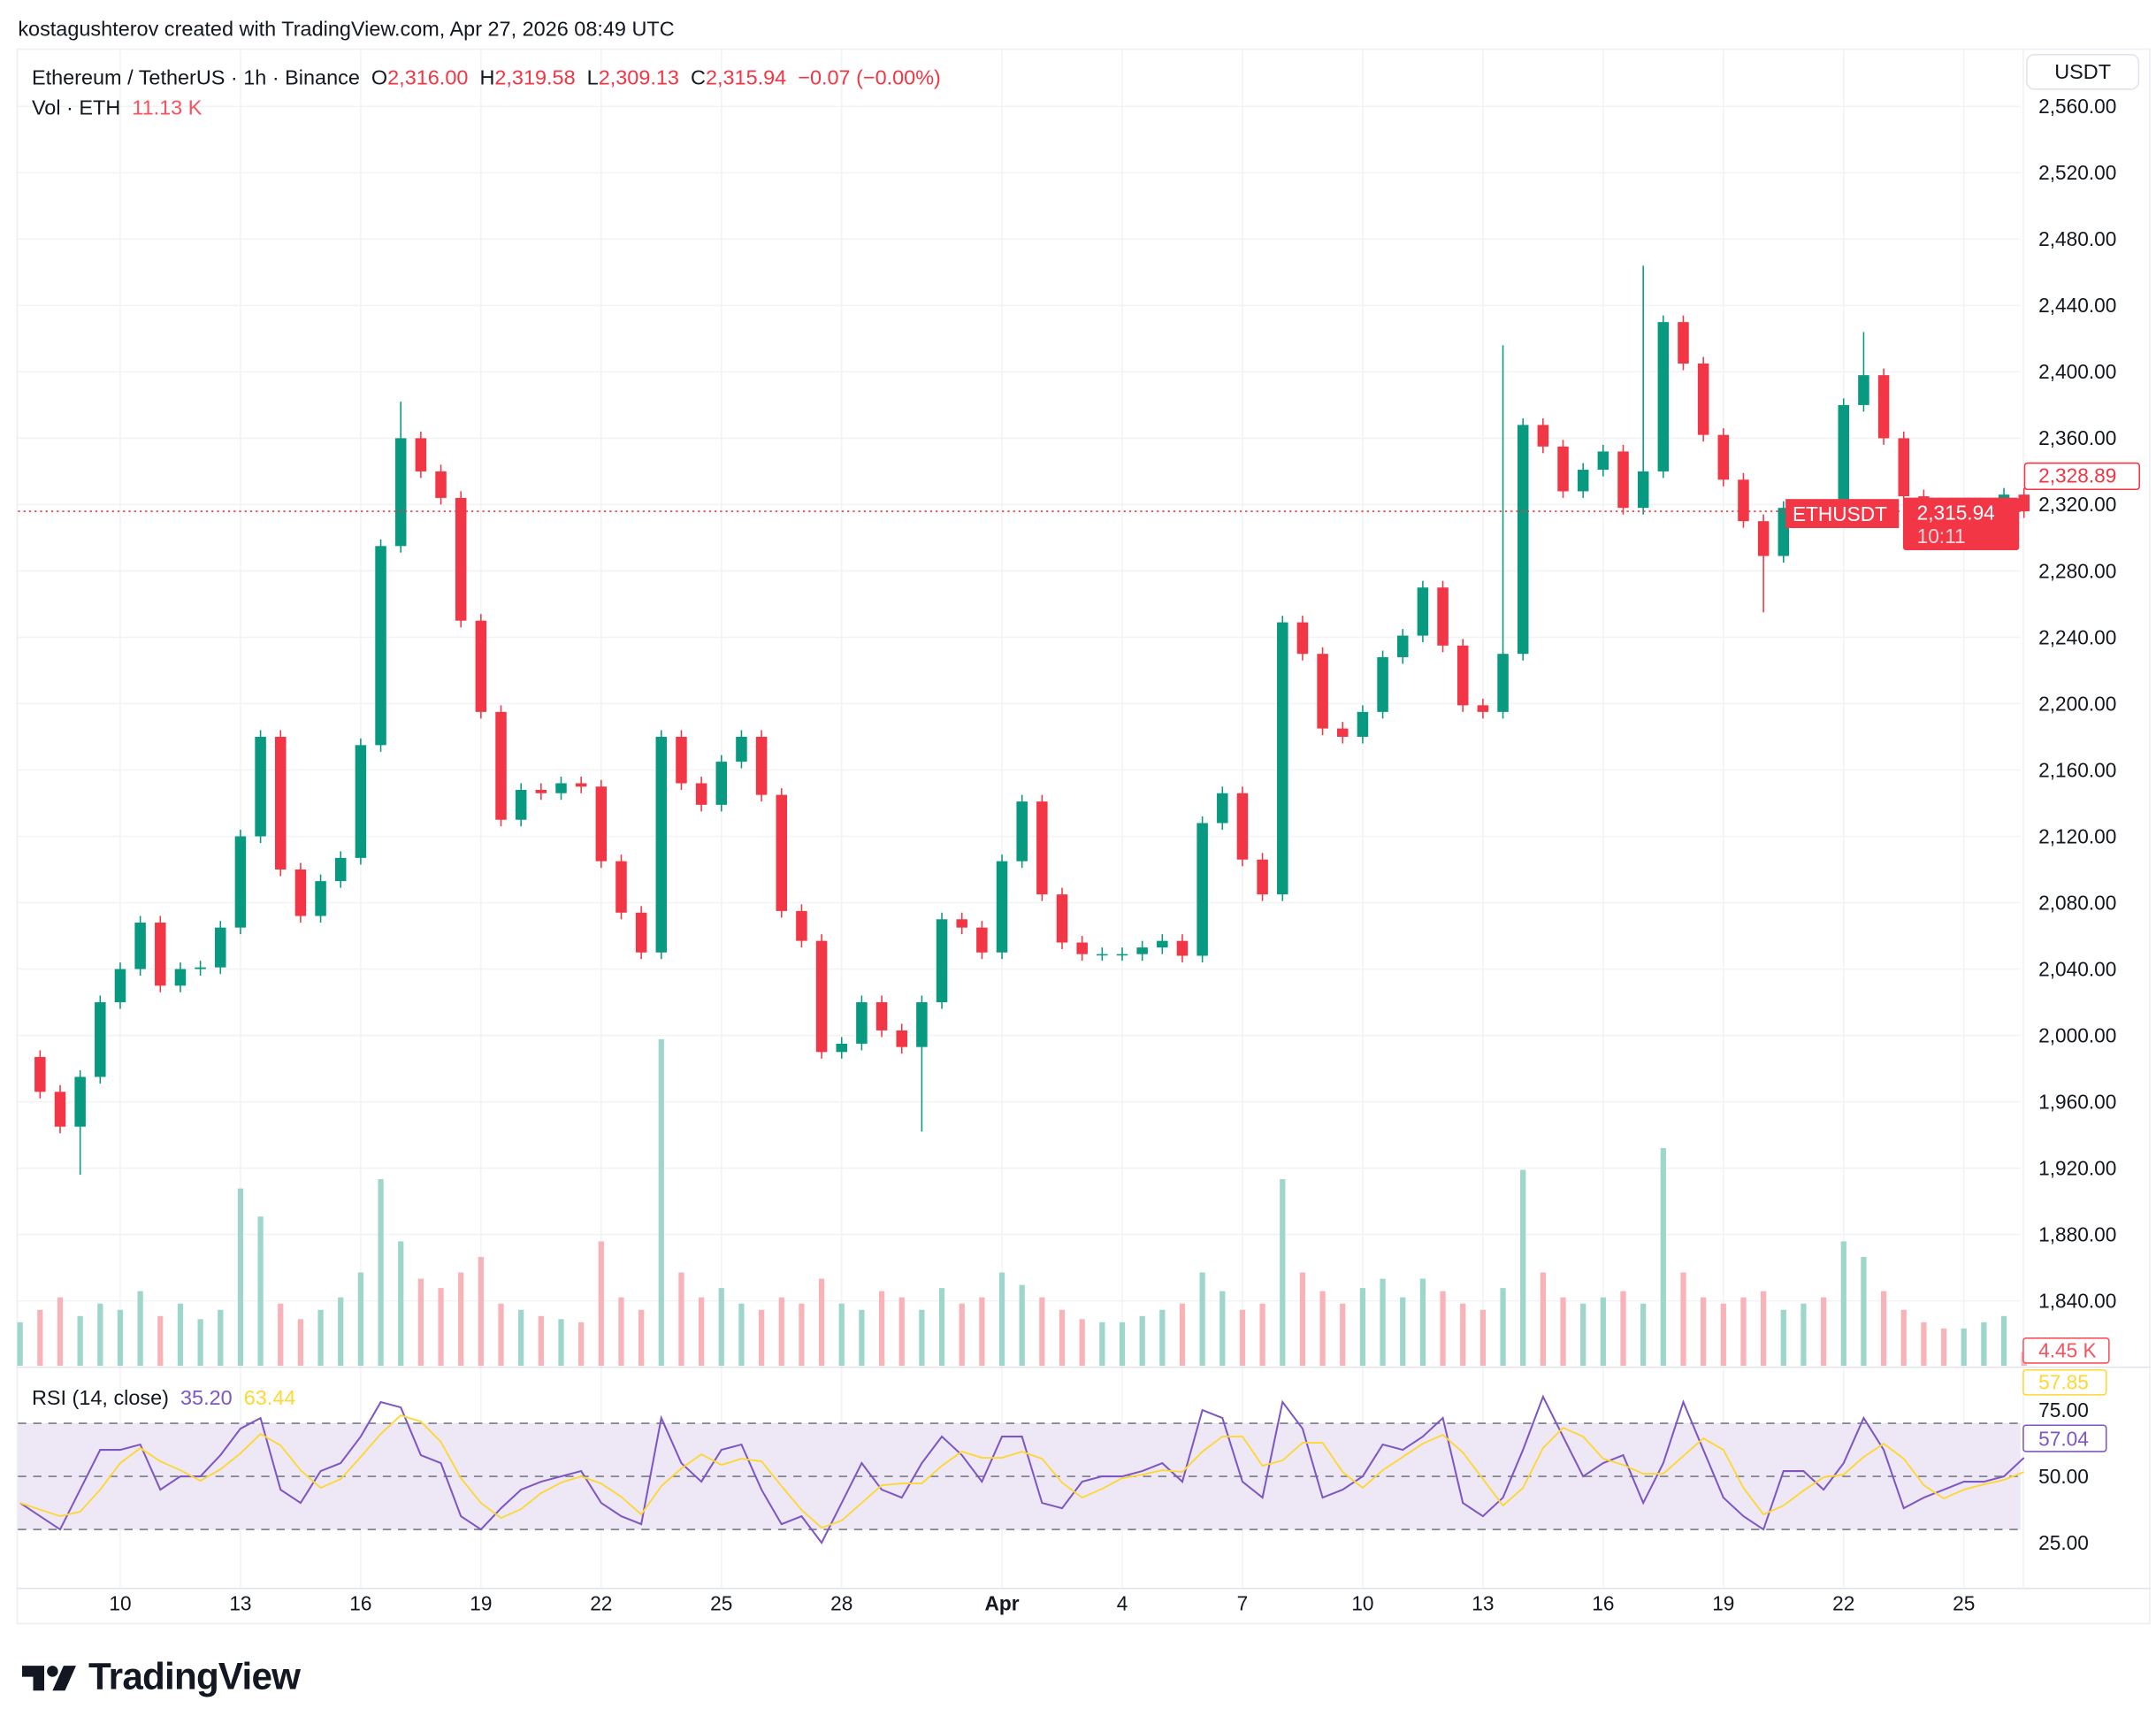  What do you see at coordinates (2077, 371) in the screenshot?
I see `price-tick-label: 2,400.00` at bounding box center [2077, 371].